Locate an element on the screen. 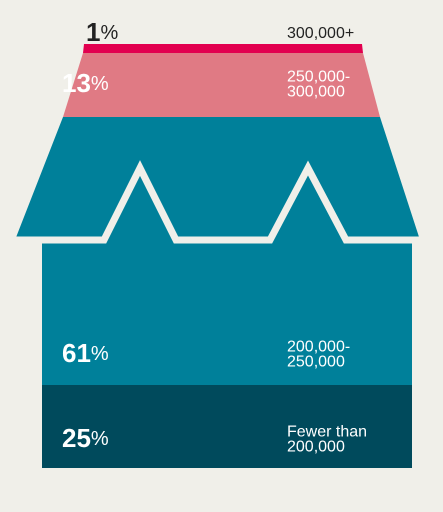 The width and height of the screenshot is (443, 512). range-label: 200,000- is located at coordinates (318, 347).